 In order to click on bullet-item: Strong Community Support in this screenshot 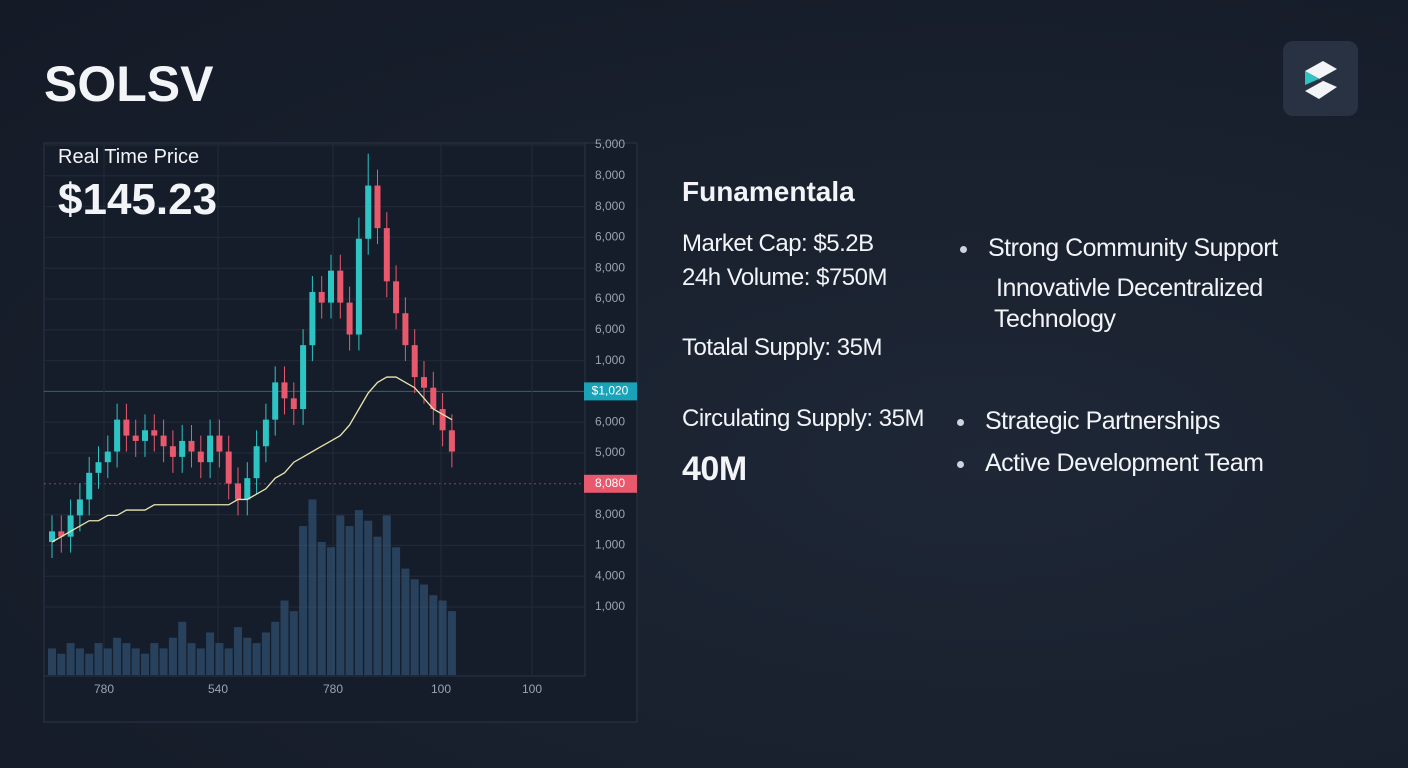, I will do `click(1133, 248)`.